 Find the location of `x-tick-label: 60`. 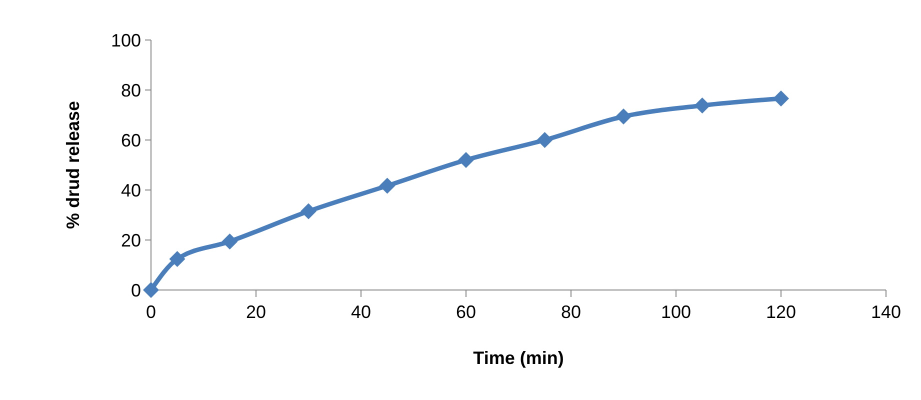

x-tick-label: 60 is located at coordinates (466, 312).